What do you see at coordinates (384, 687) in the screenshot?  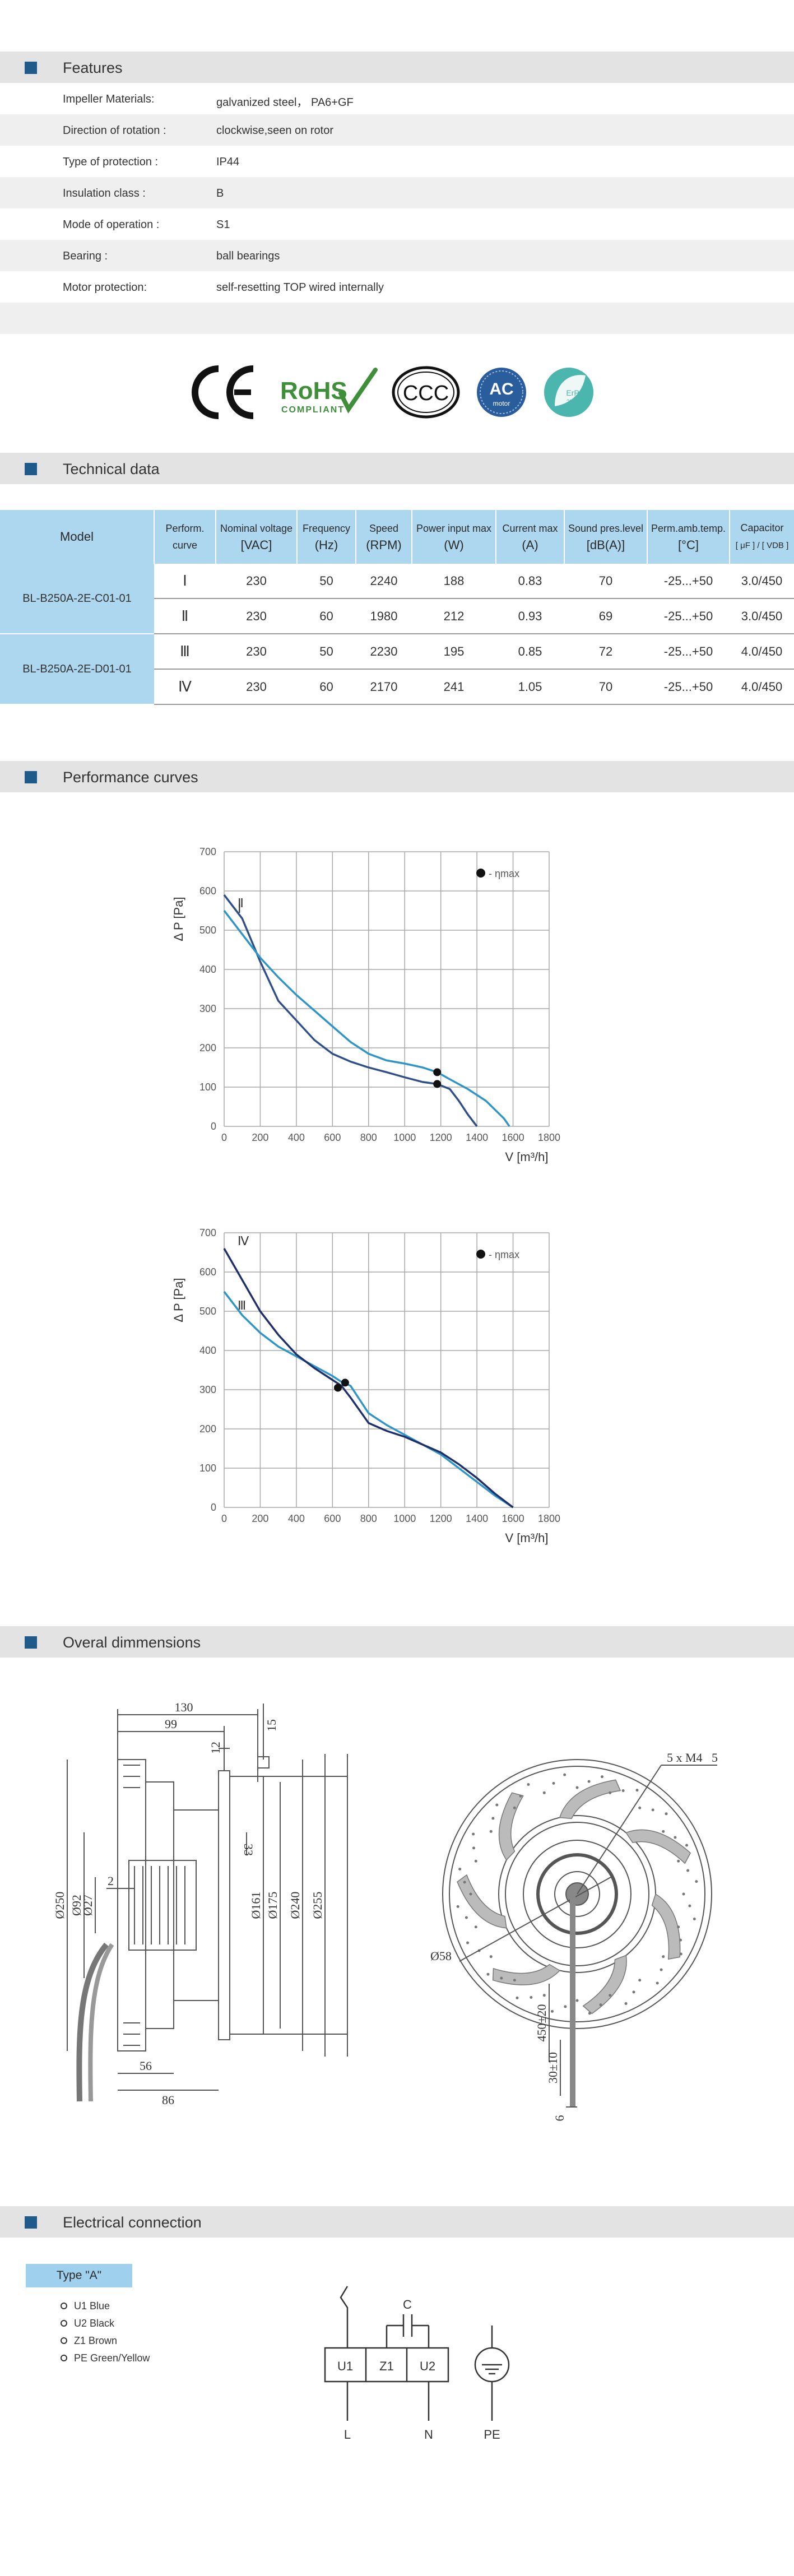 I see `table-cell: 2170` at bounding box center [384, 687].